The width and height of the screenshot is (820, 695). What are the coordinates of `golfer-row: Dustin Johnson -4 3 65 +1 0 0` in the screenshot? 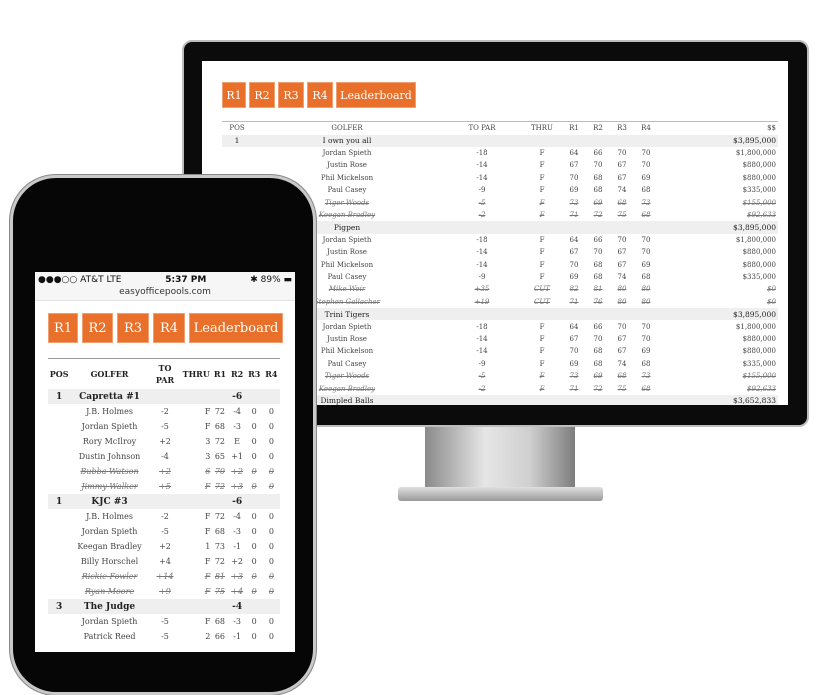 It's located at (164, 456).